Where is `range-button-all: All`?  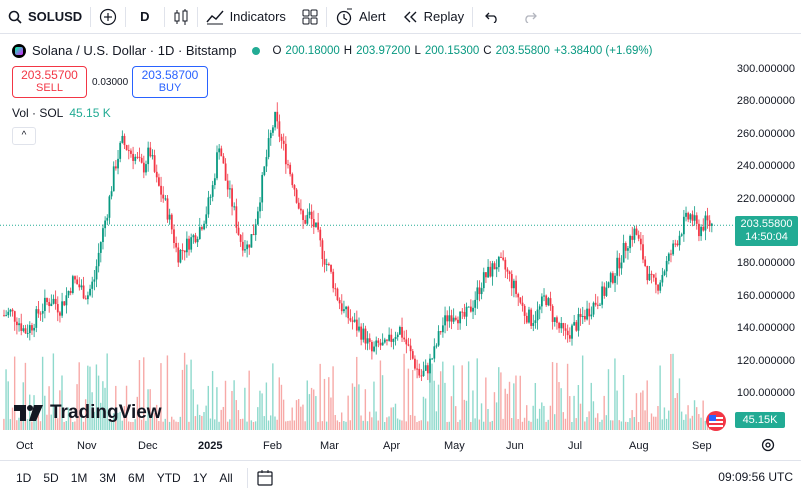
range-button-all: All is located at coordinates (226, 477).